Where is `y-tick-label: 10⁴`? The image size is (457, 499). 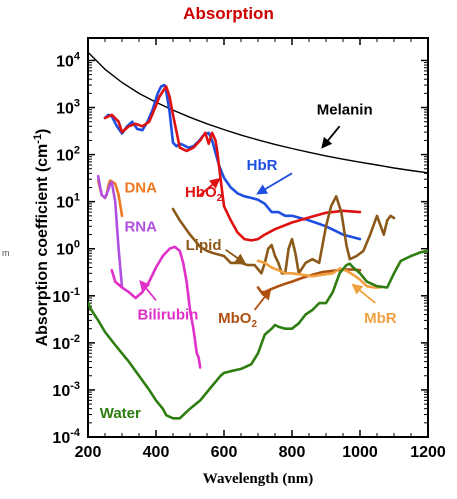 y-tick-label: 10⁴ is located at coordinates (68, 60).